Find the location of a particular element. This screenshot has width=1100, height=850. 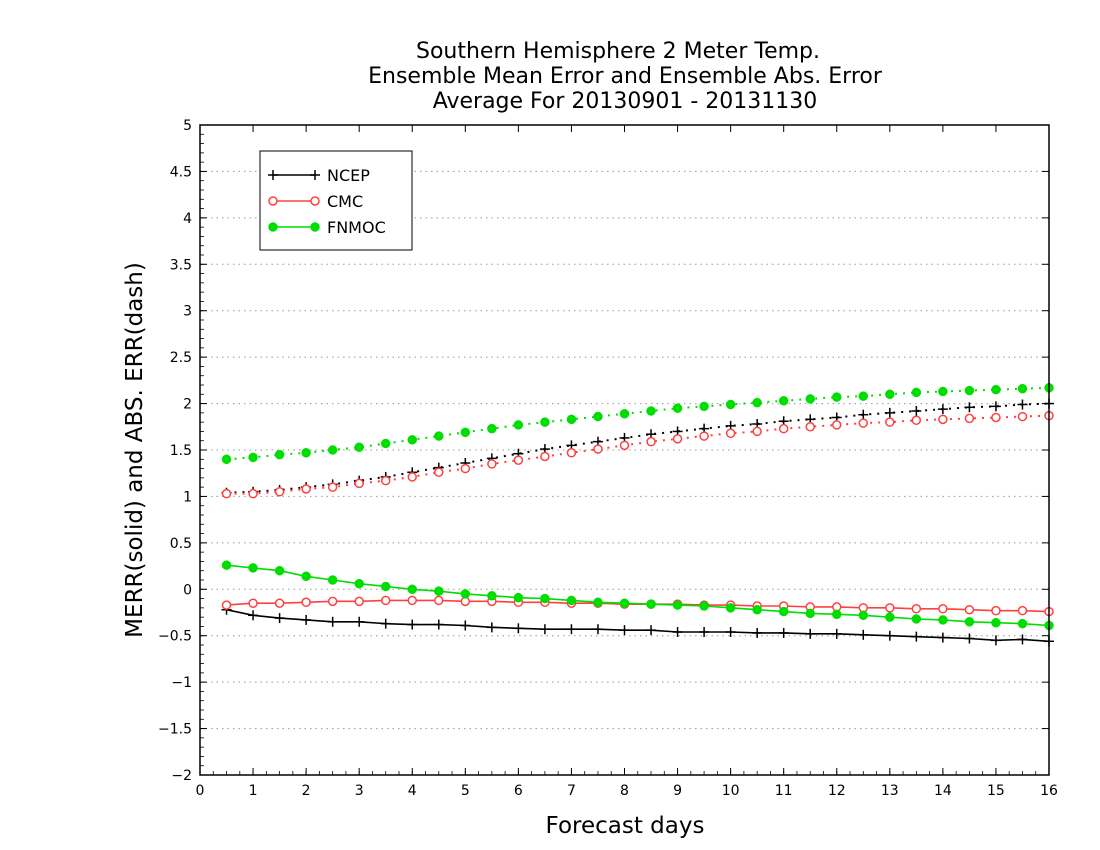

y-tick-label: 4 is located at coordinates (187, 219).